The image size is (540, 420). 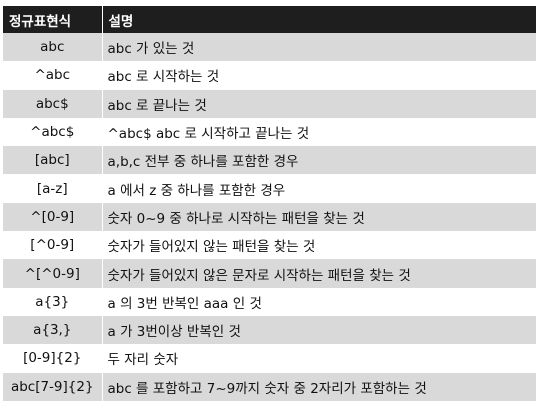 I want to click on pattern-cell: ^[^0-9], so click(x=53, y=273).